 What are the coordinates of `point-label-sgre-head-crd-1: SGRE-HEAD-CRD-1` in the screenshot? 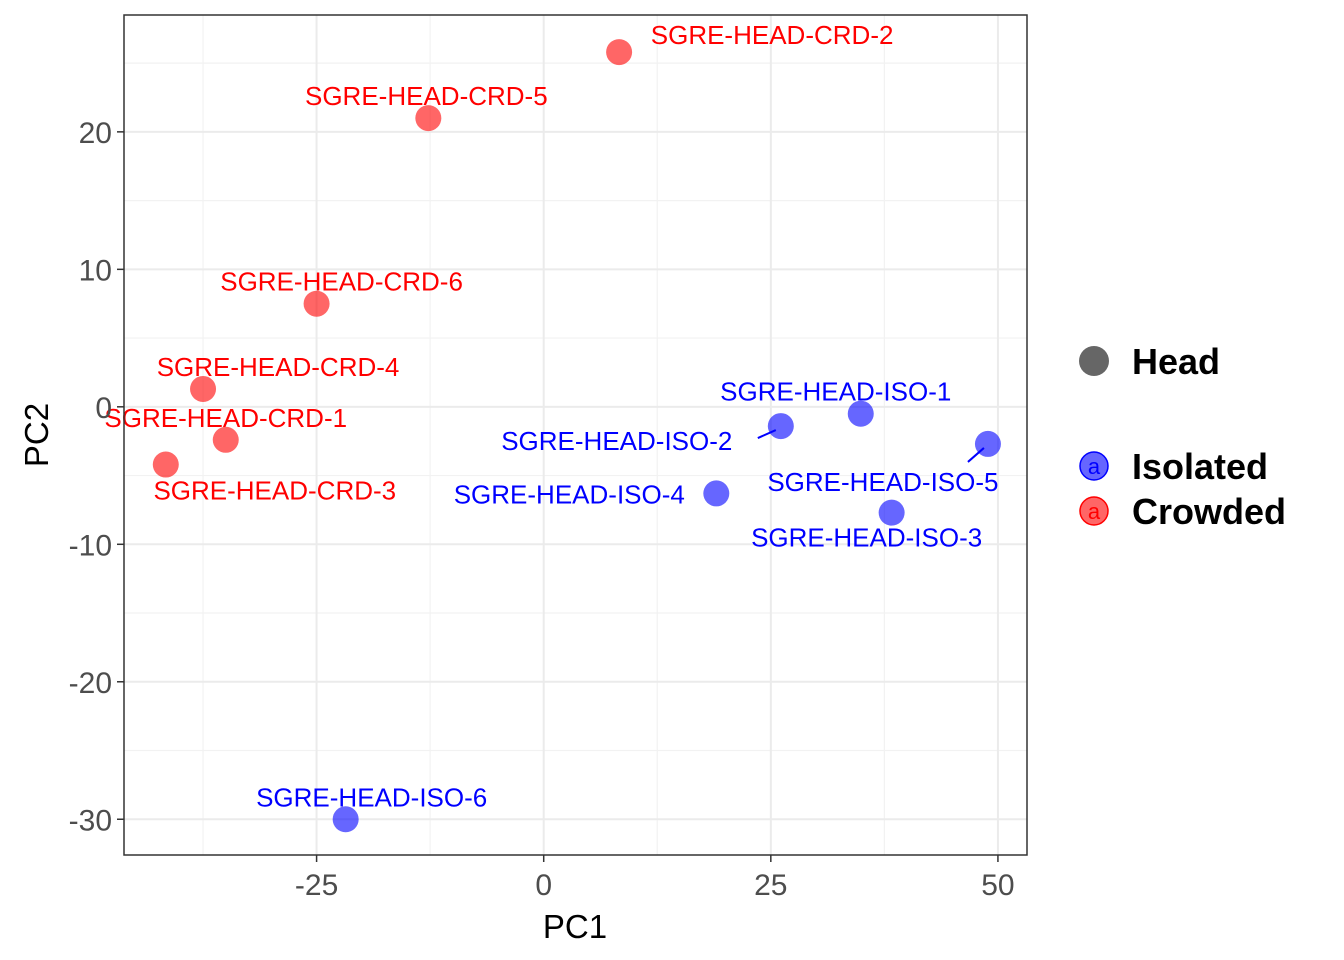 It's located at (225, 418).